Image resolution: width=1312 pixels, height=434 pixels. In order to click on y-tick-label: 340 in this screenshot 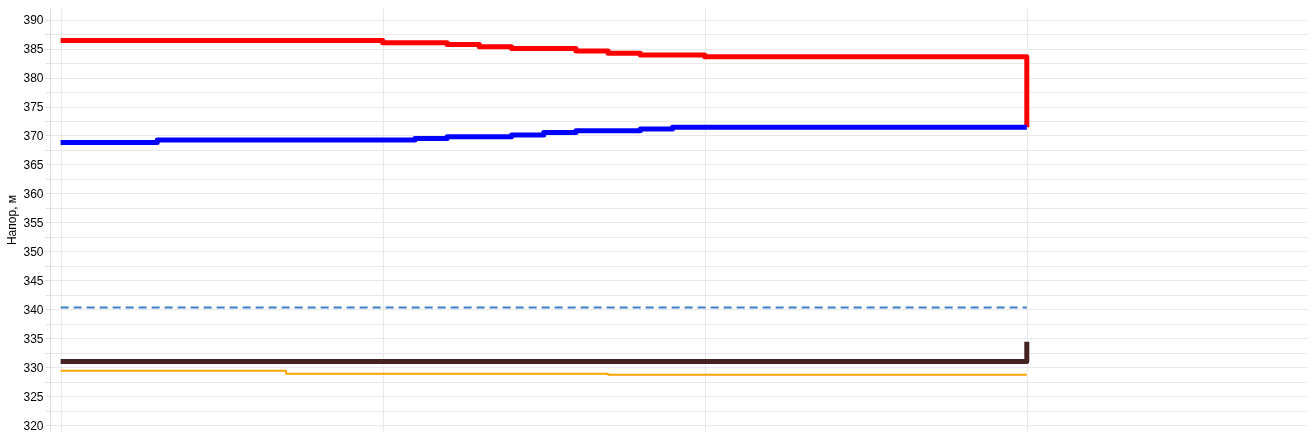, I will do `click(33, 309)`.